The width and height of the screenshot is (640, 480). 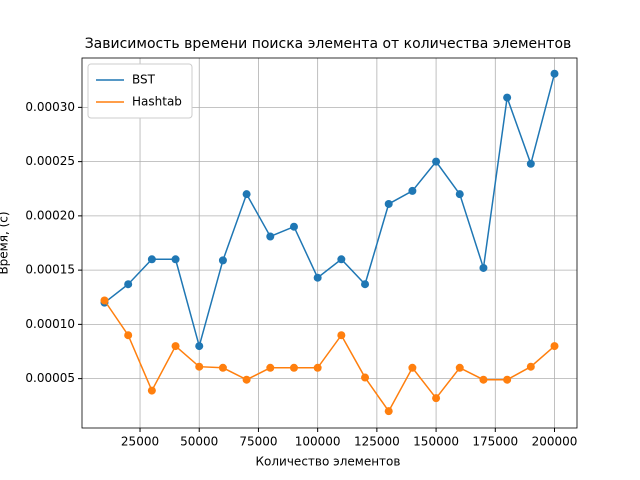 What do you see at coordinates (495, 442) in the screenshot?
I see `x-tick-label: 175000` at bounding box center [495, 442].